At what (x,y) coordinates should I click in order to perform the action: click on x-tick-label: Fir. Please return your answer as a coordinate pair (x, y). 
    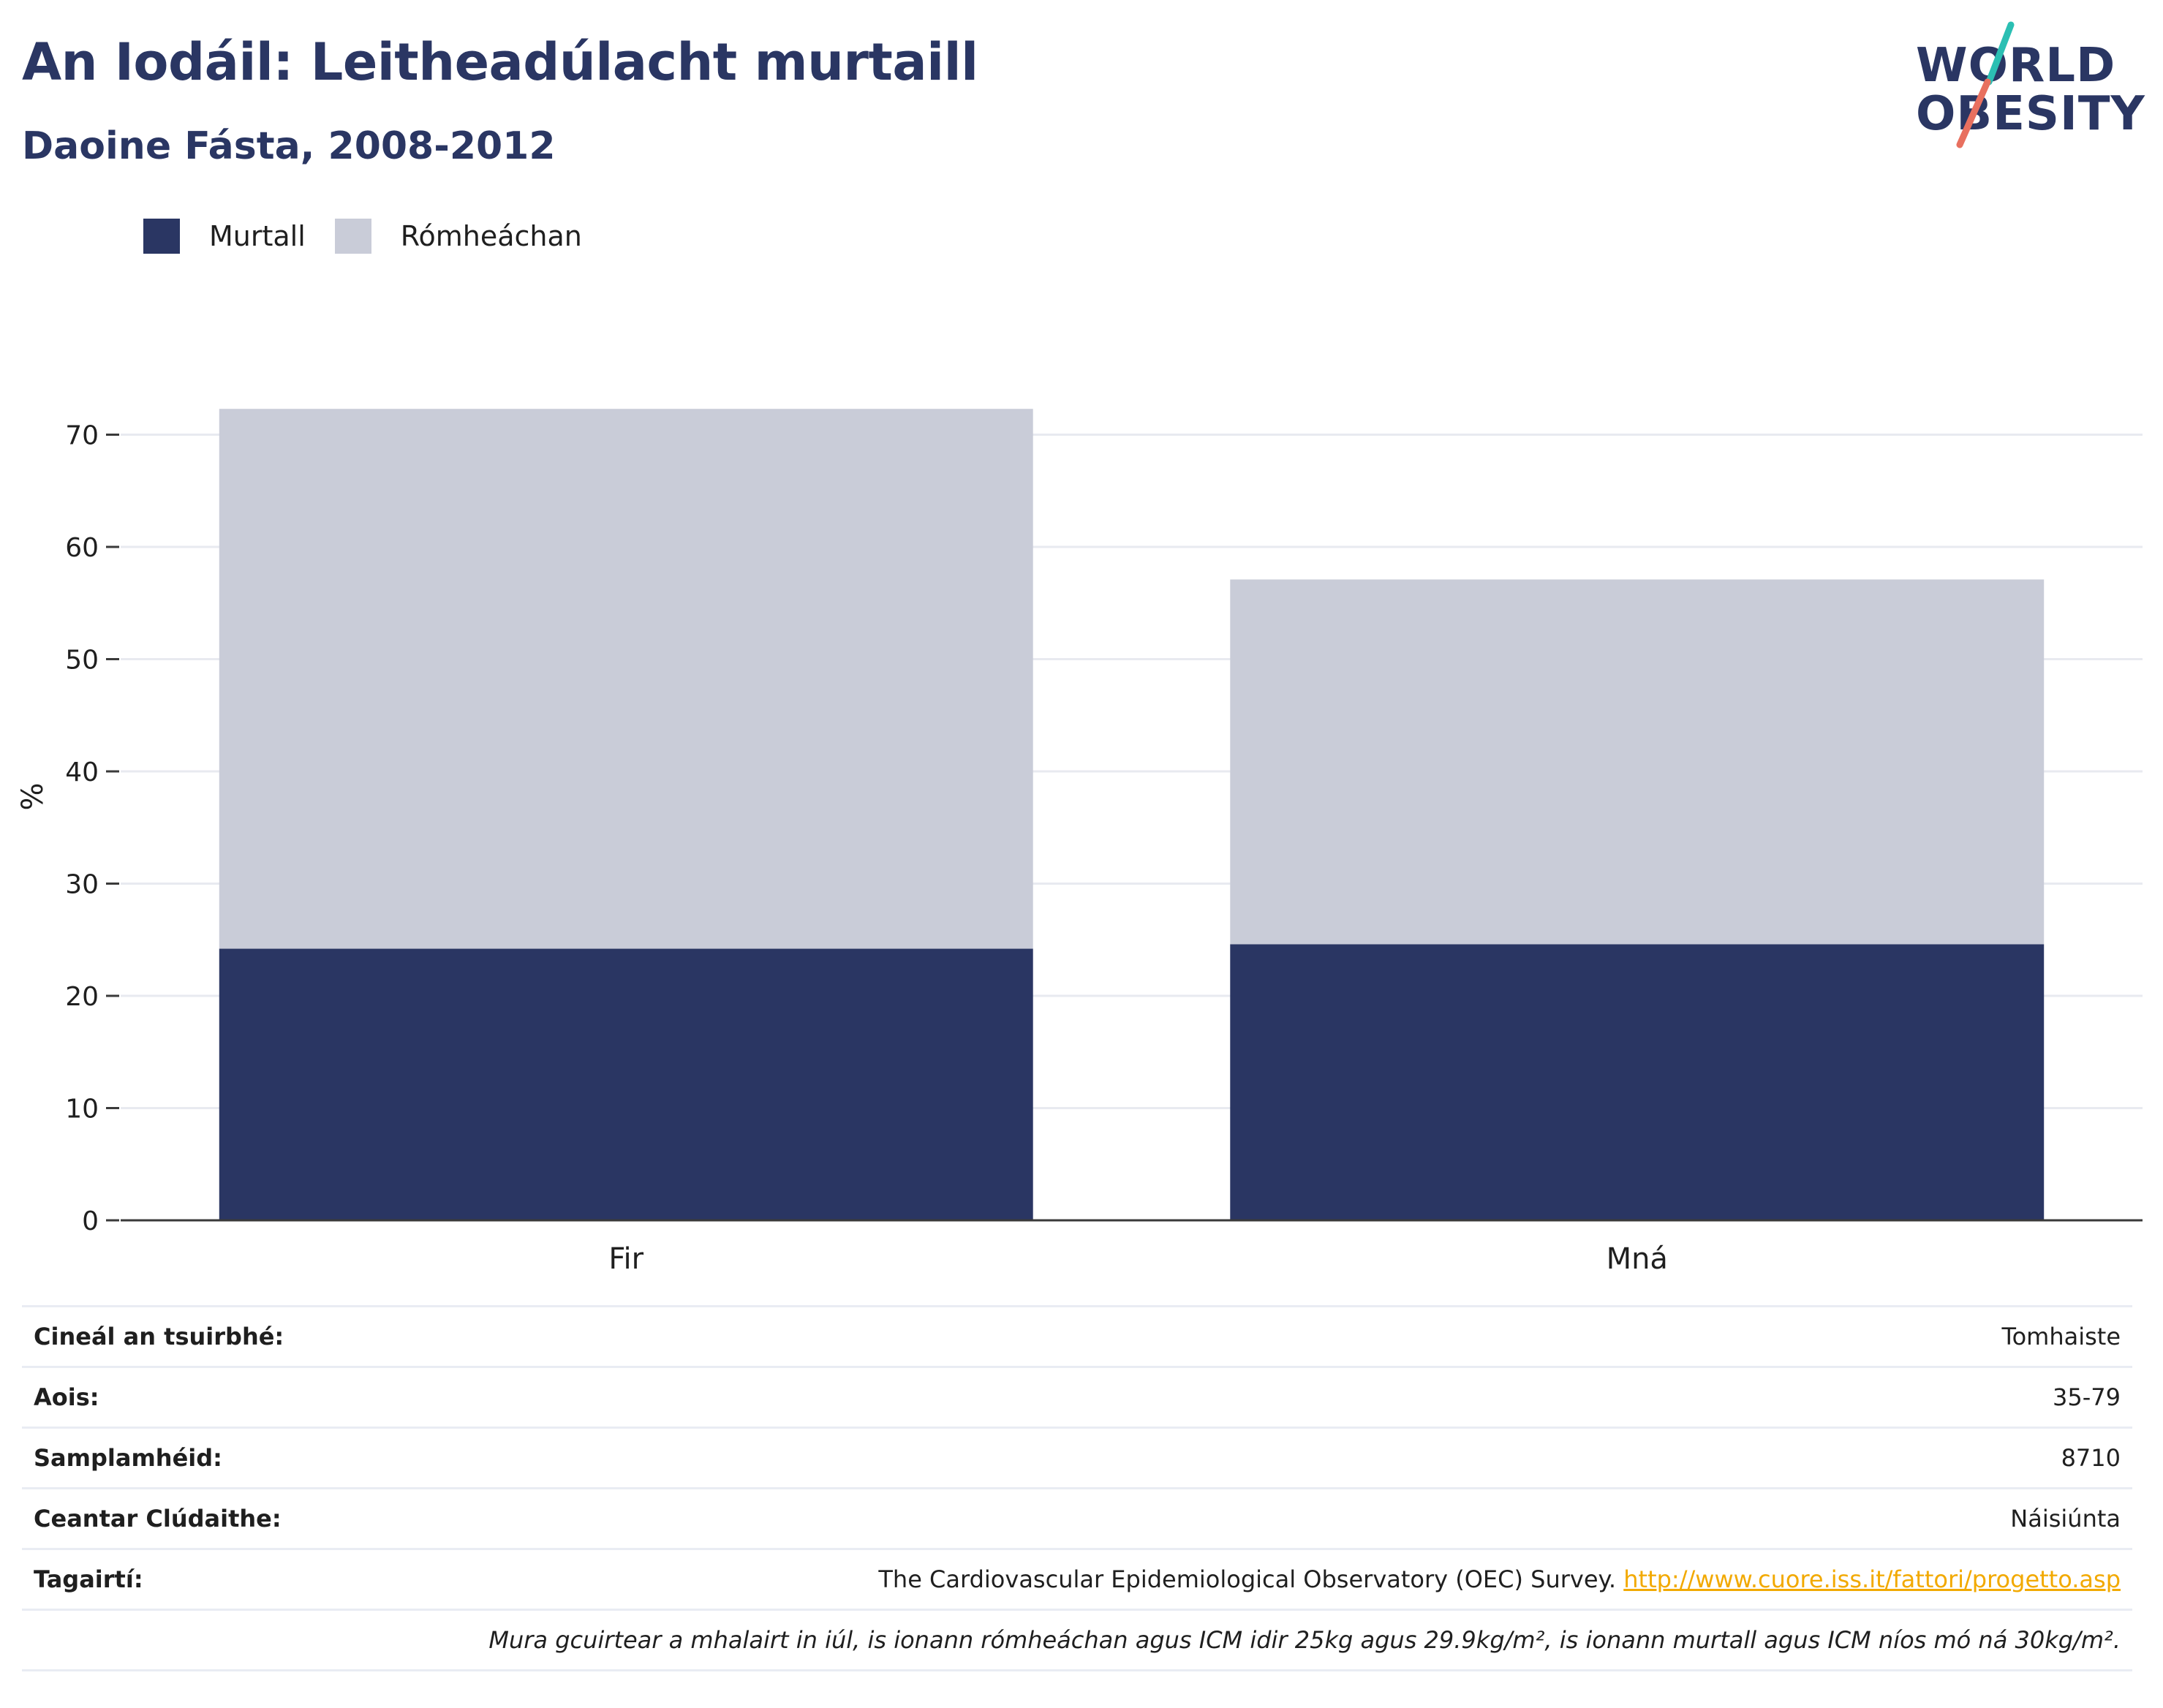
    Looking at the image, I should click on (625, 1259).